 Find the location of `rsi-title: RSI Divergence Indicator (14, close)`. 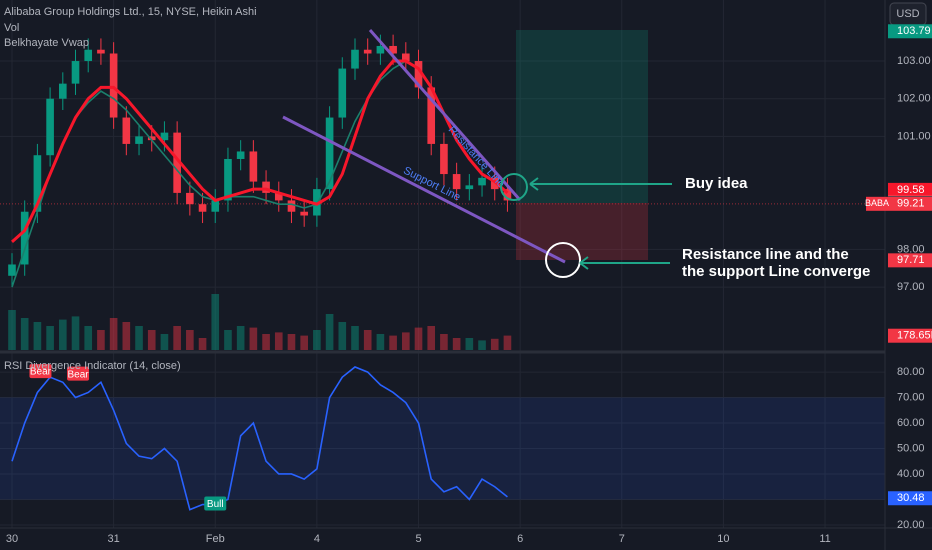

rsi-title: RSI Divergence Indicator (14, close) is located at coordinates (92, 366).